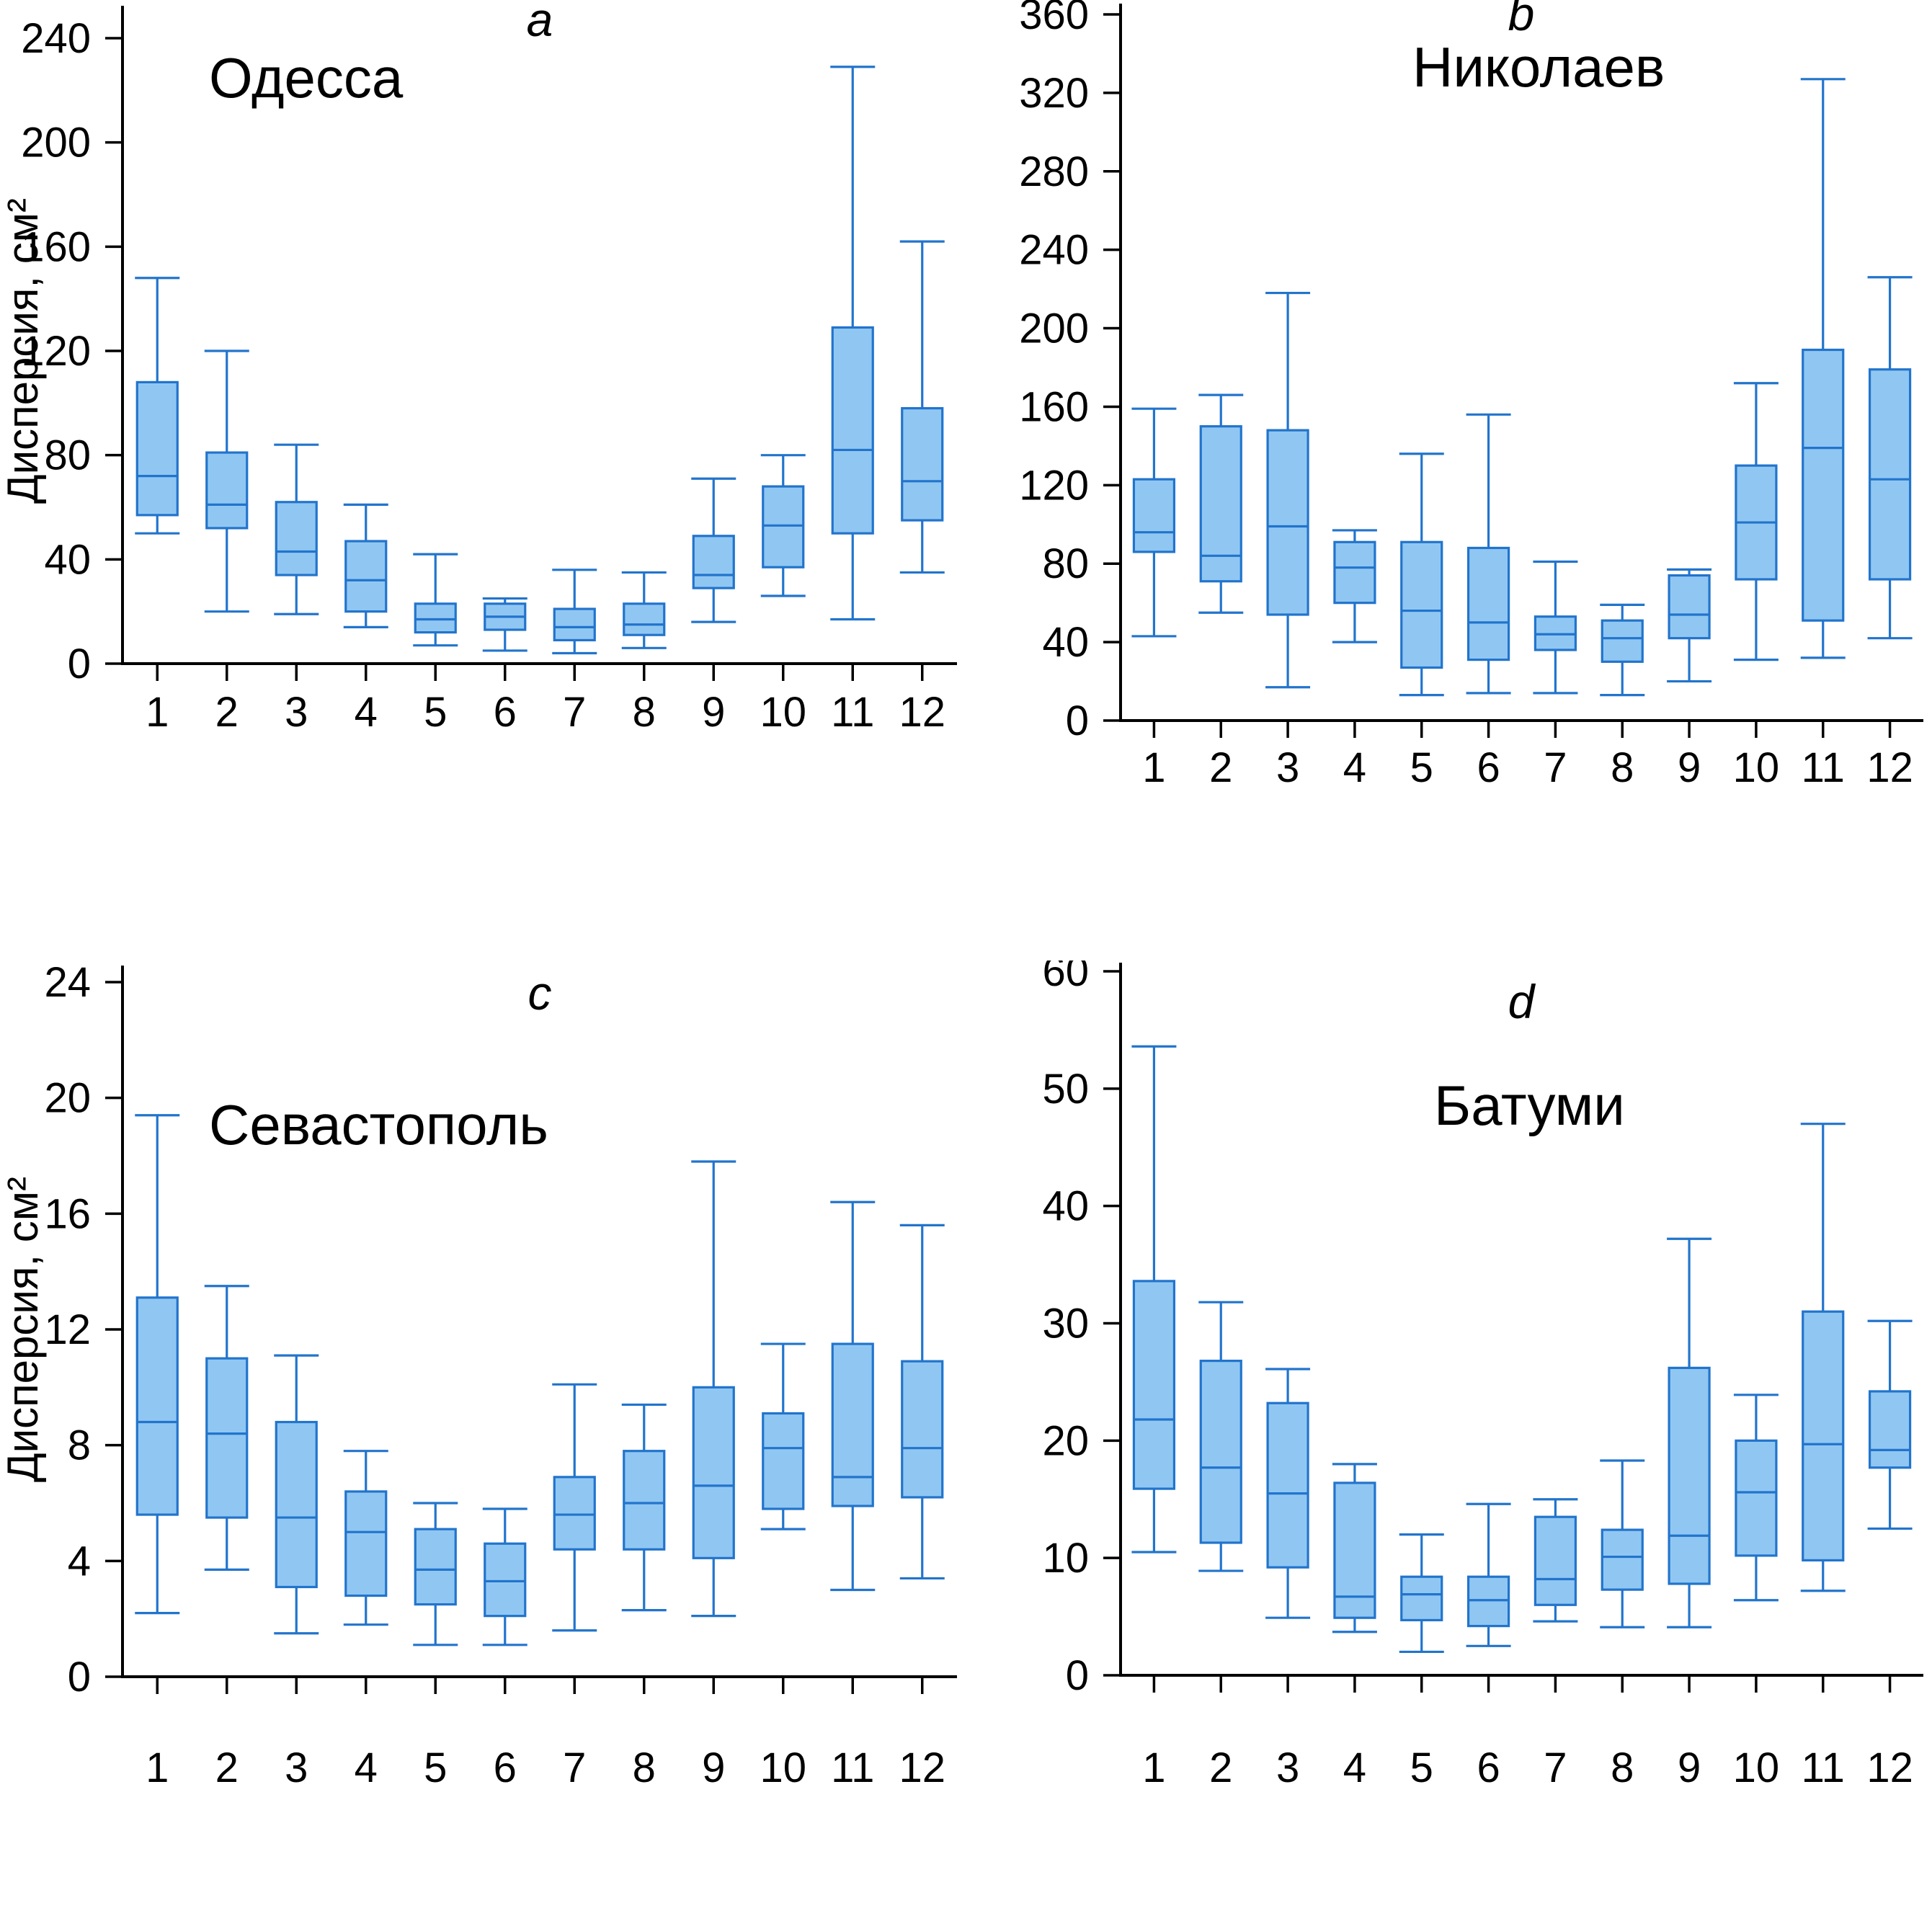  What do you see at coordinates (67, 455) in the screenshot?
I see `y-tick-label: 80` at bounding box center [67, 455].